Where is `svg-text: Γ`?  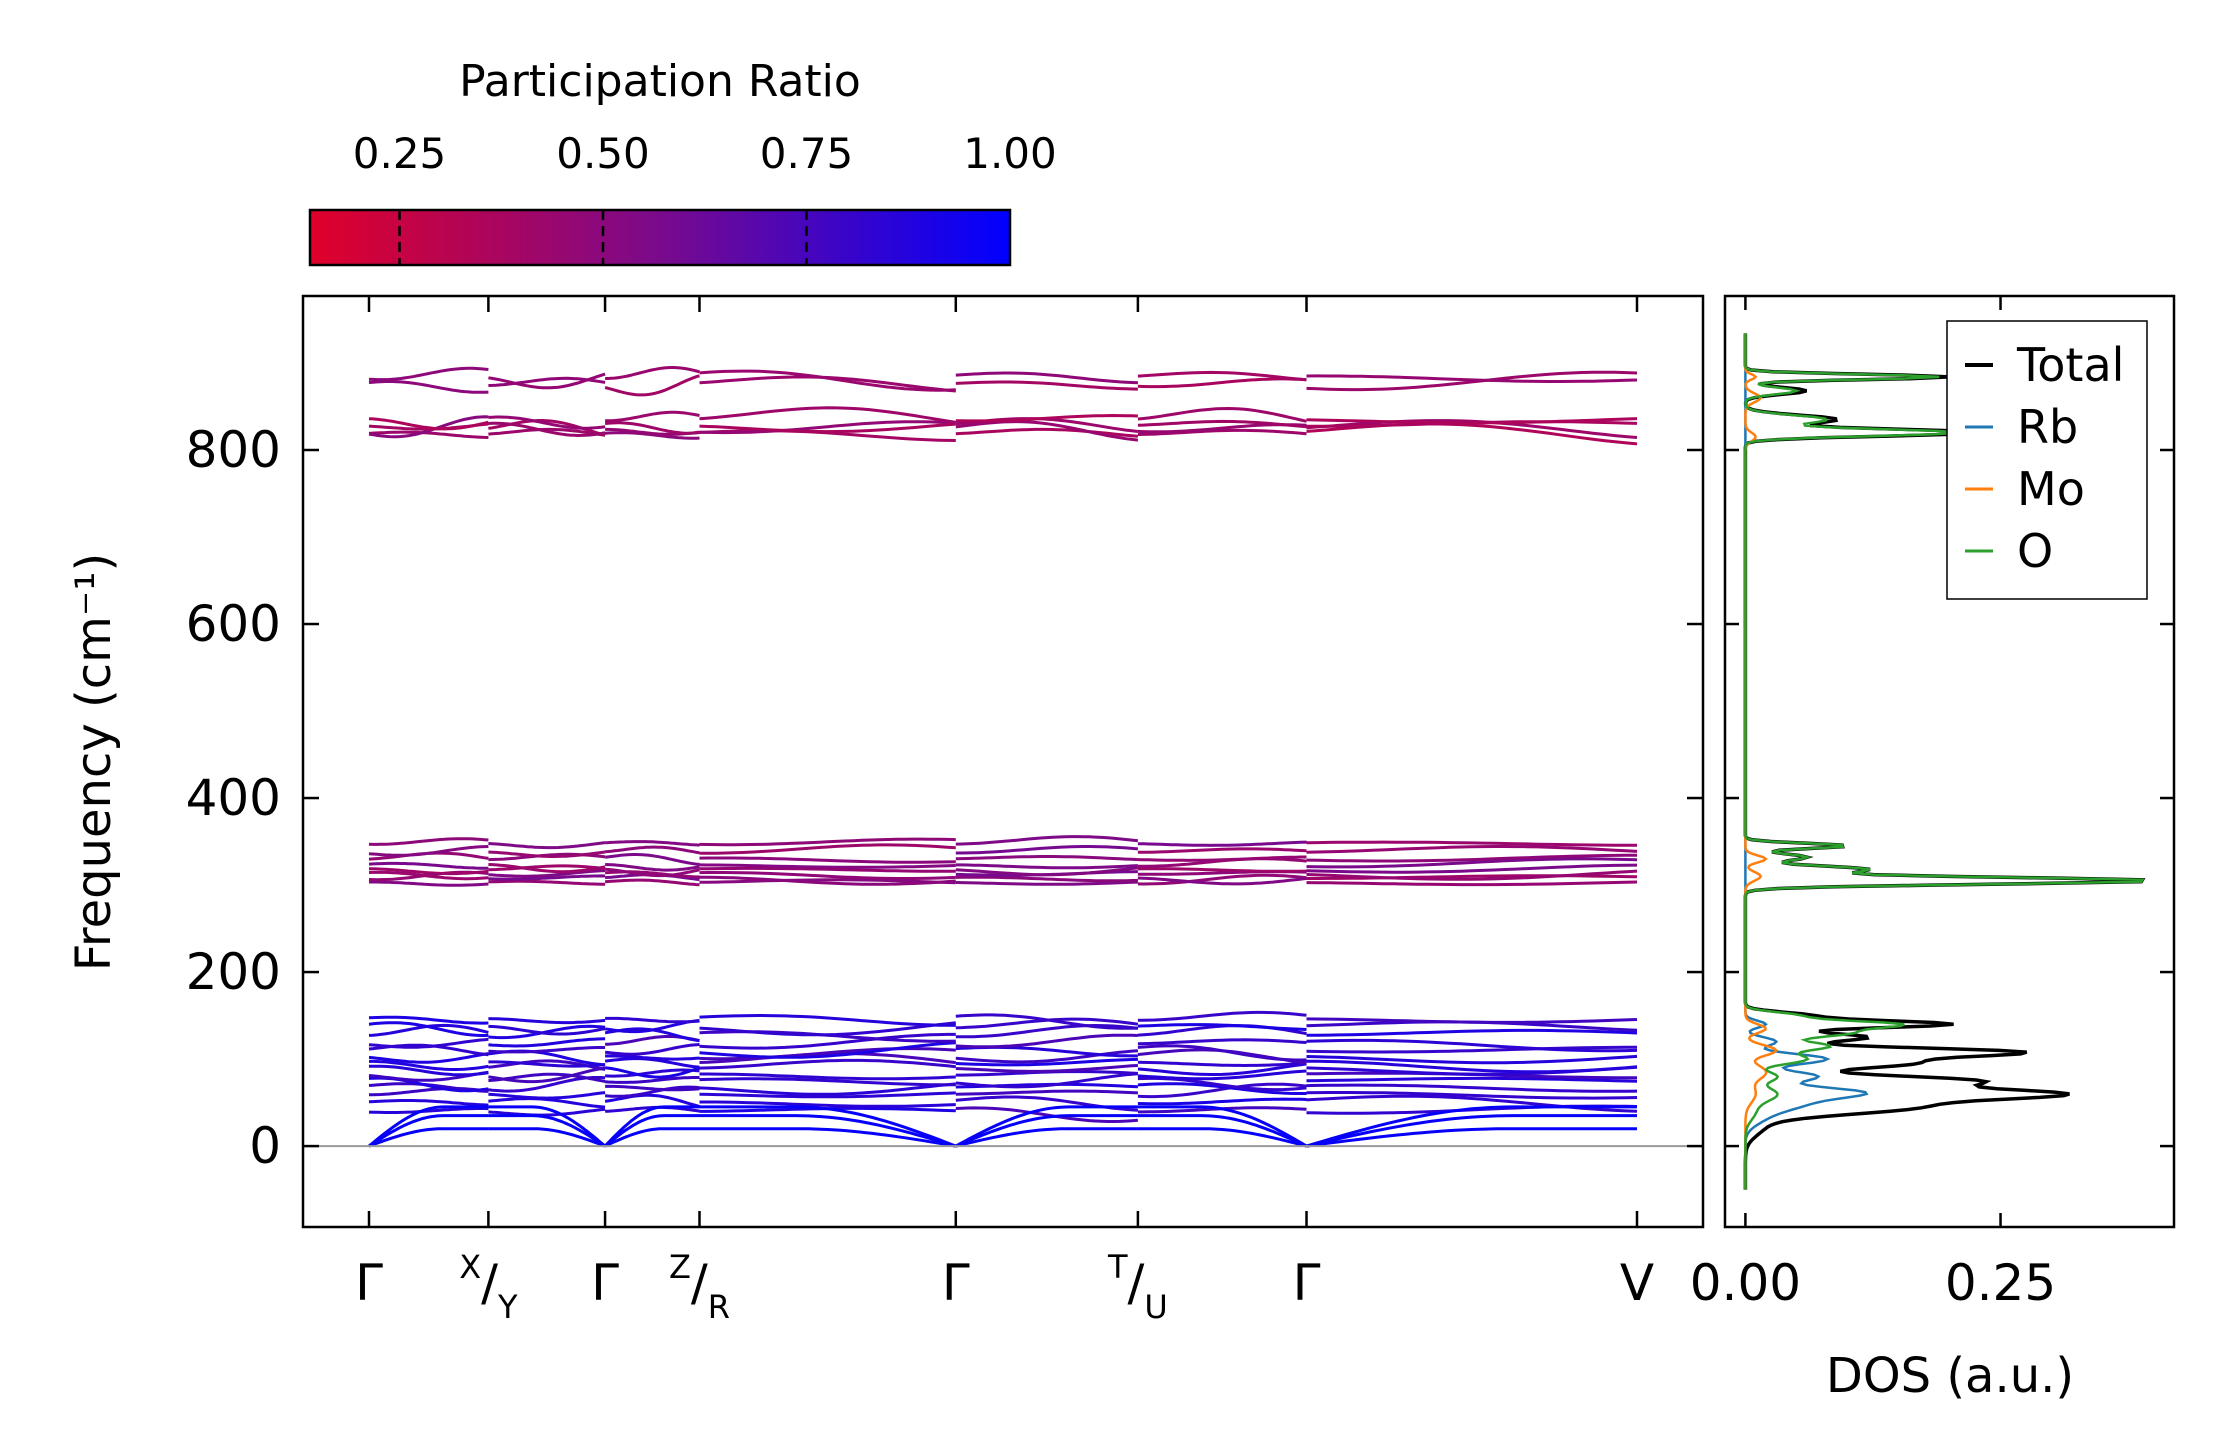
svg-text: Γ is located at coordinates (956, 1283).